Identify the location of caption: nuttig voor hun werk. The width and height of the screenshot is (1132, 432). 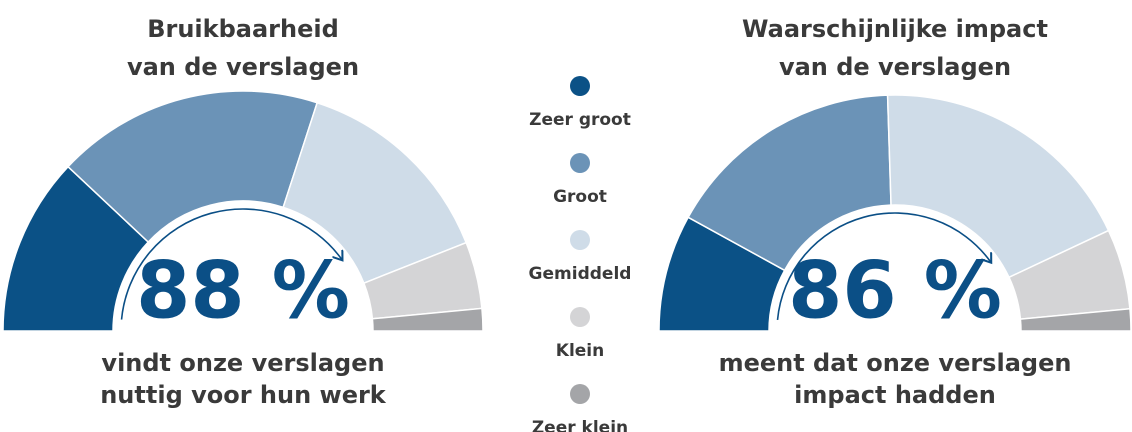
(243, 395).